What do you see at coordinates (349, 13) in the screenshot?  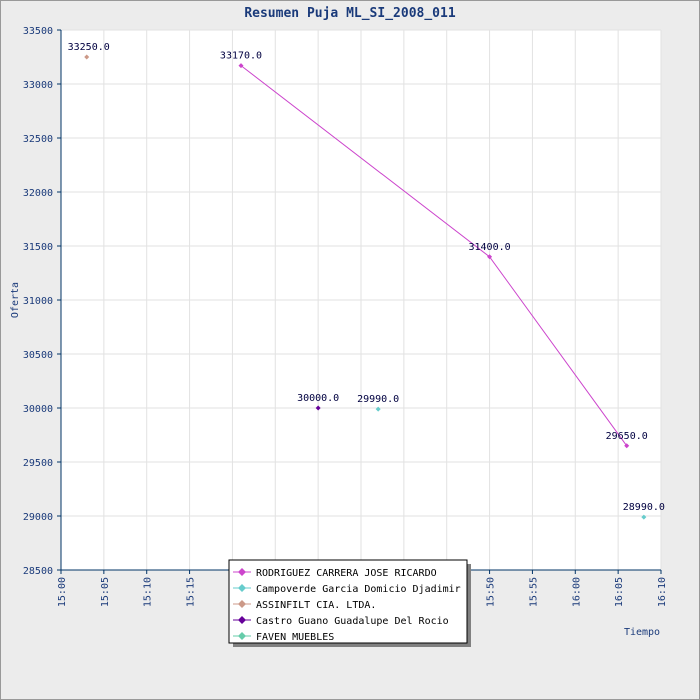 I see `chart-title: Resumen Puja ML_SI_2008_011` at bounding box center [349, 13].